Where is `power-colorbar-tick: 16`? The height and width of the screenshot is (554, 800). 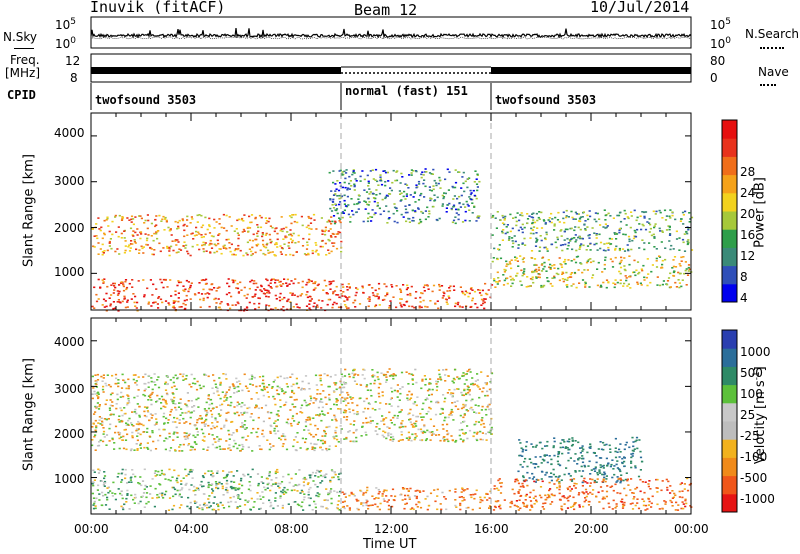
power-colorbar-tick: 16 is located at coordinates (748, 235).